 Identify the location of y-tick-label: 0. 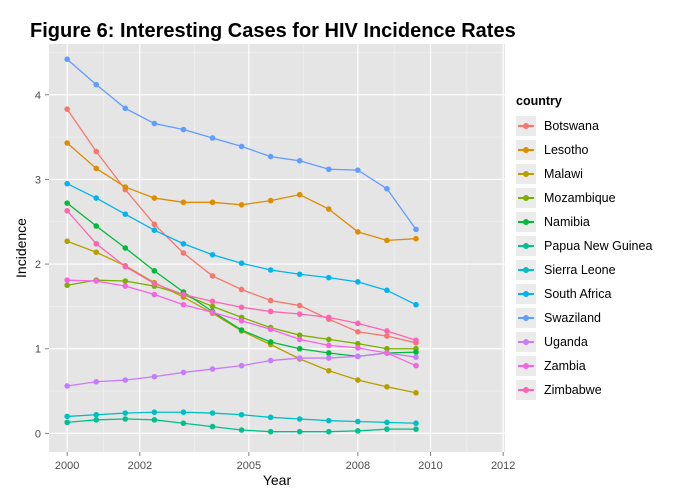
(38, 434).